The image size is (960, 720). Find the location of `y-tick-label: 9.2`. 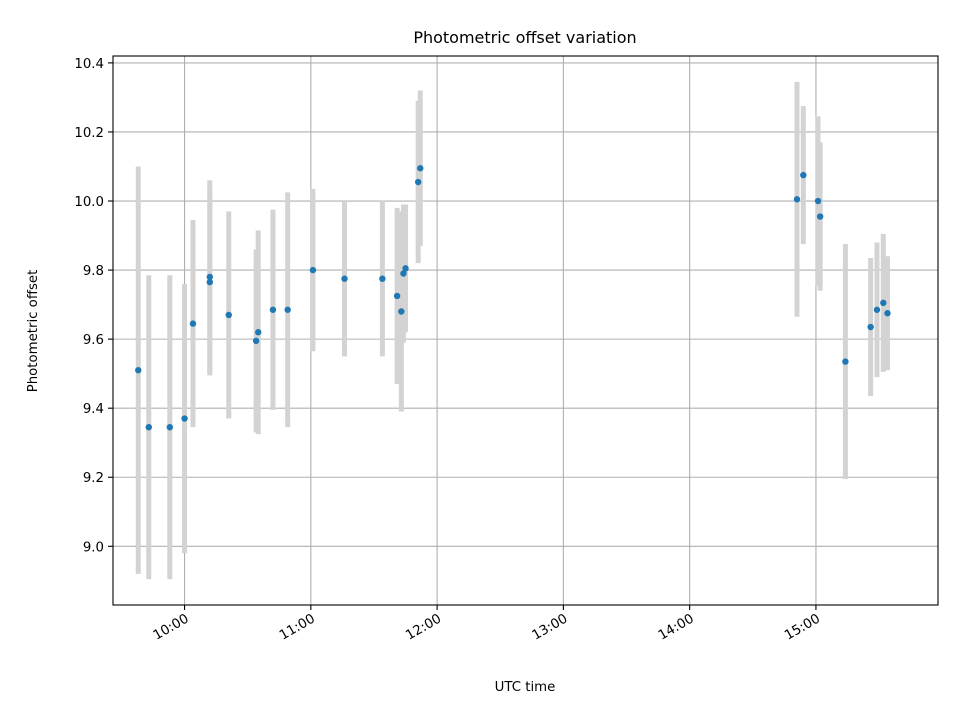

y-tick-label: 9.2 is located at coordinates (93, 478).